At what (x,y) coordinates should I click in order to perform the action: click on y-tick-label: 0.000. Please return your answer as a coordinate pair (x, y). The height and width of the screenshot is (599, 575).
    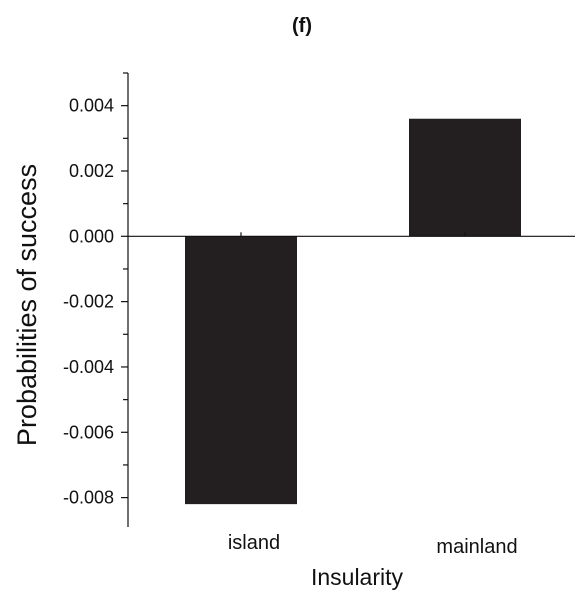
    Looking at the image, I should click on (91, 236).